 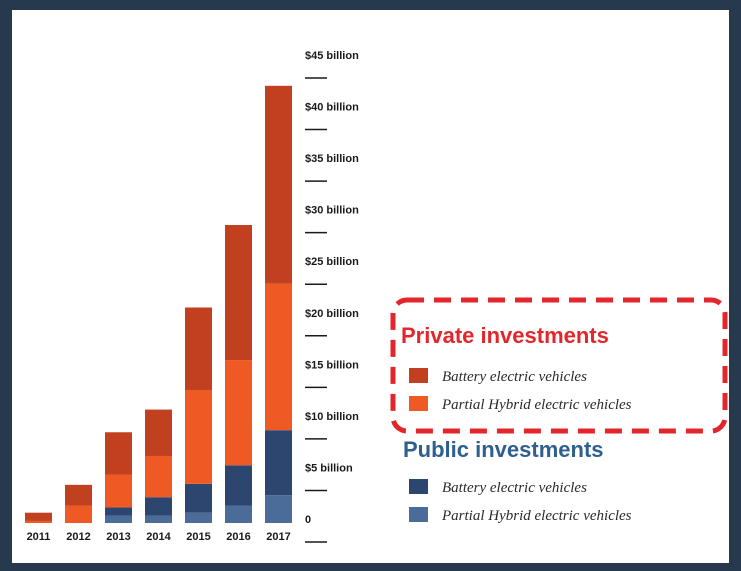 What do you see at coordinates (536, 516) in the screenshot?
I see `legend-public-phev-label: Partial Hybrid electric vehicles` at bounding box center [536, 516].